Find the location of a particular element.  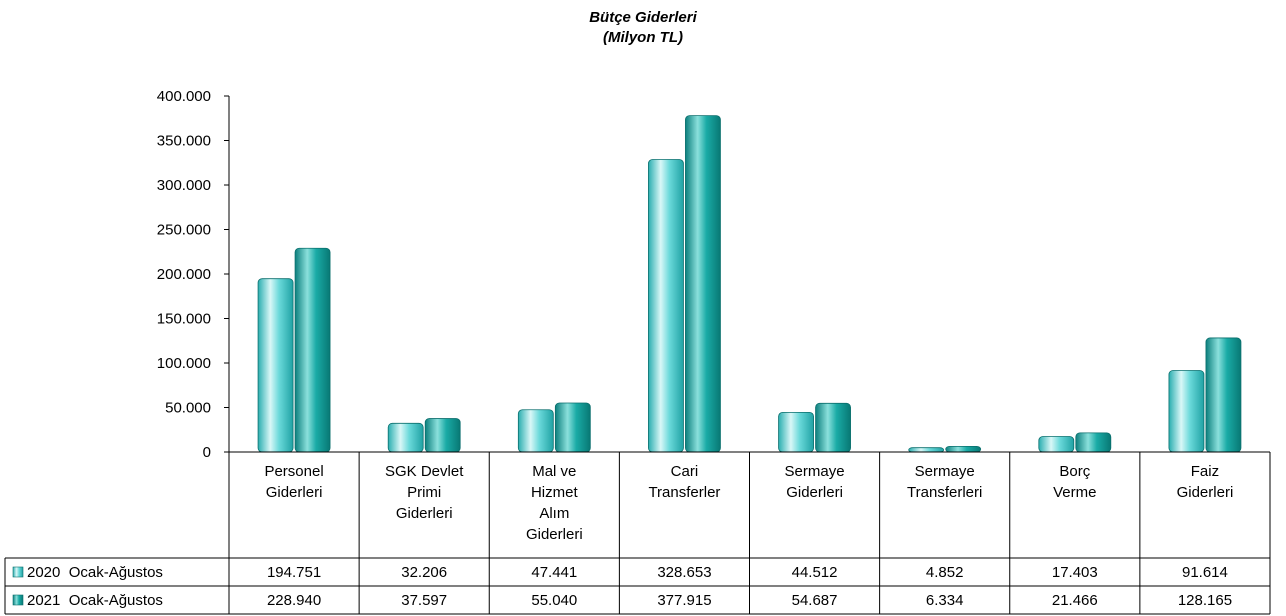

data-label: 194.751 is located at coordinates (294, 572).